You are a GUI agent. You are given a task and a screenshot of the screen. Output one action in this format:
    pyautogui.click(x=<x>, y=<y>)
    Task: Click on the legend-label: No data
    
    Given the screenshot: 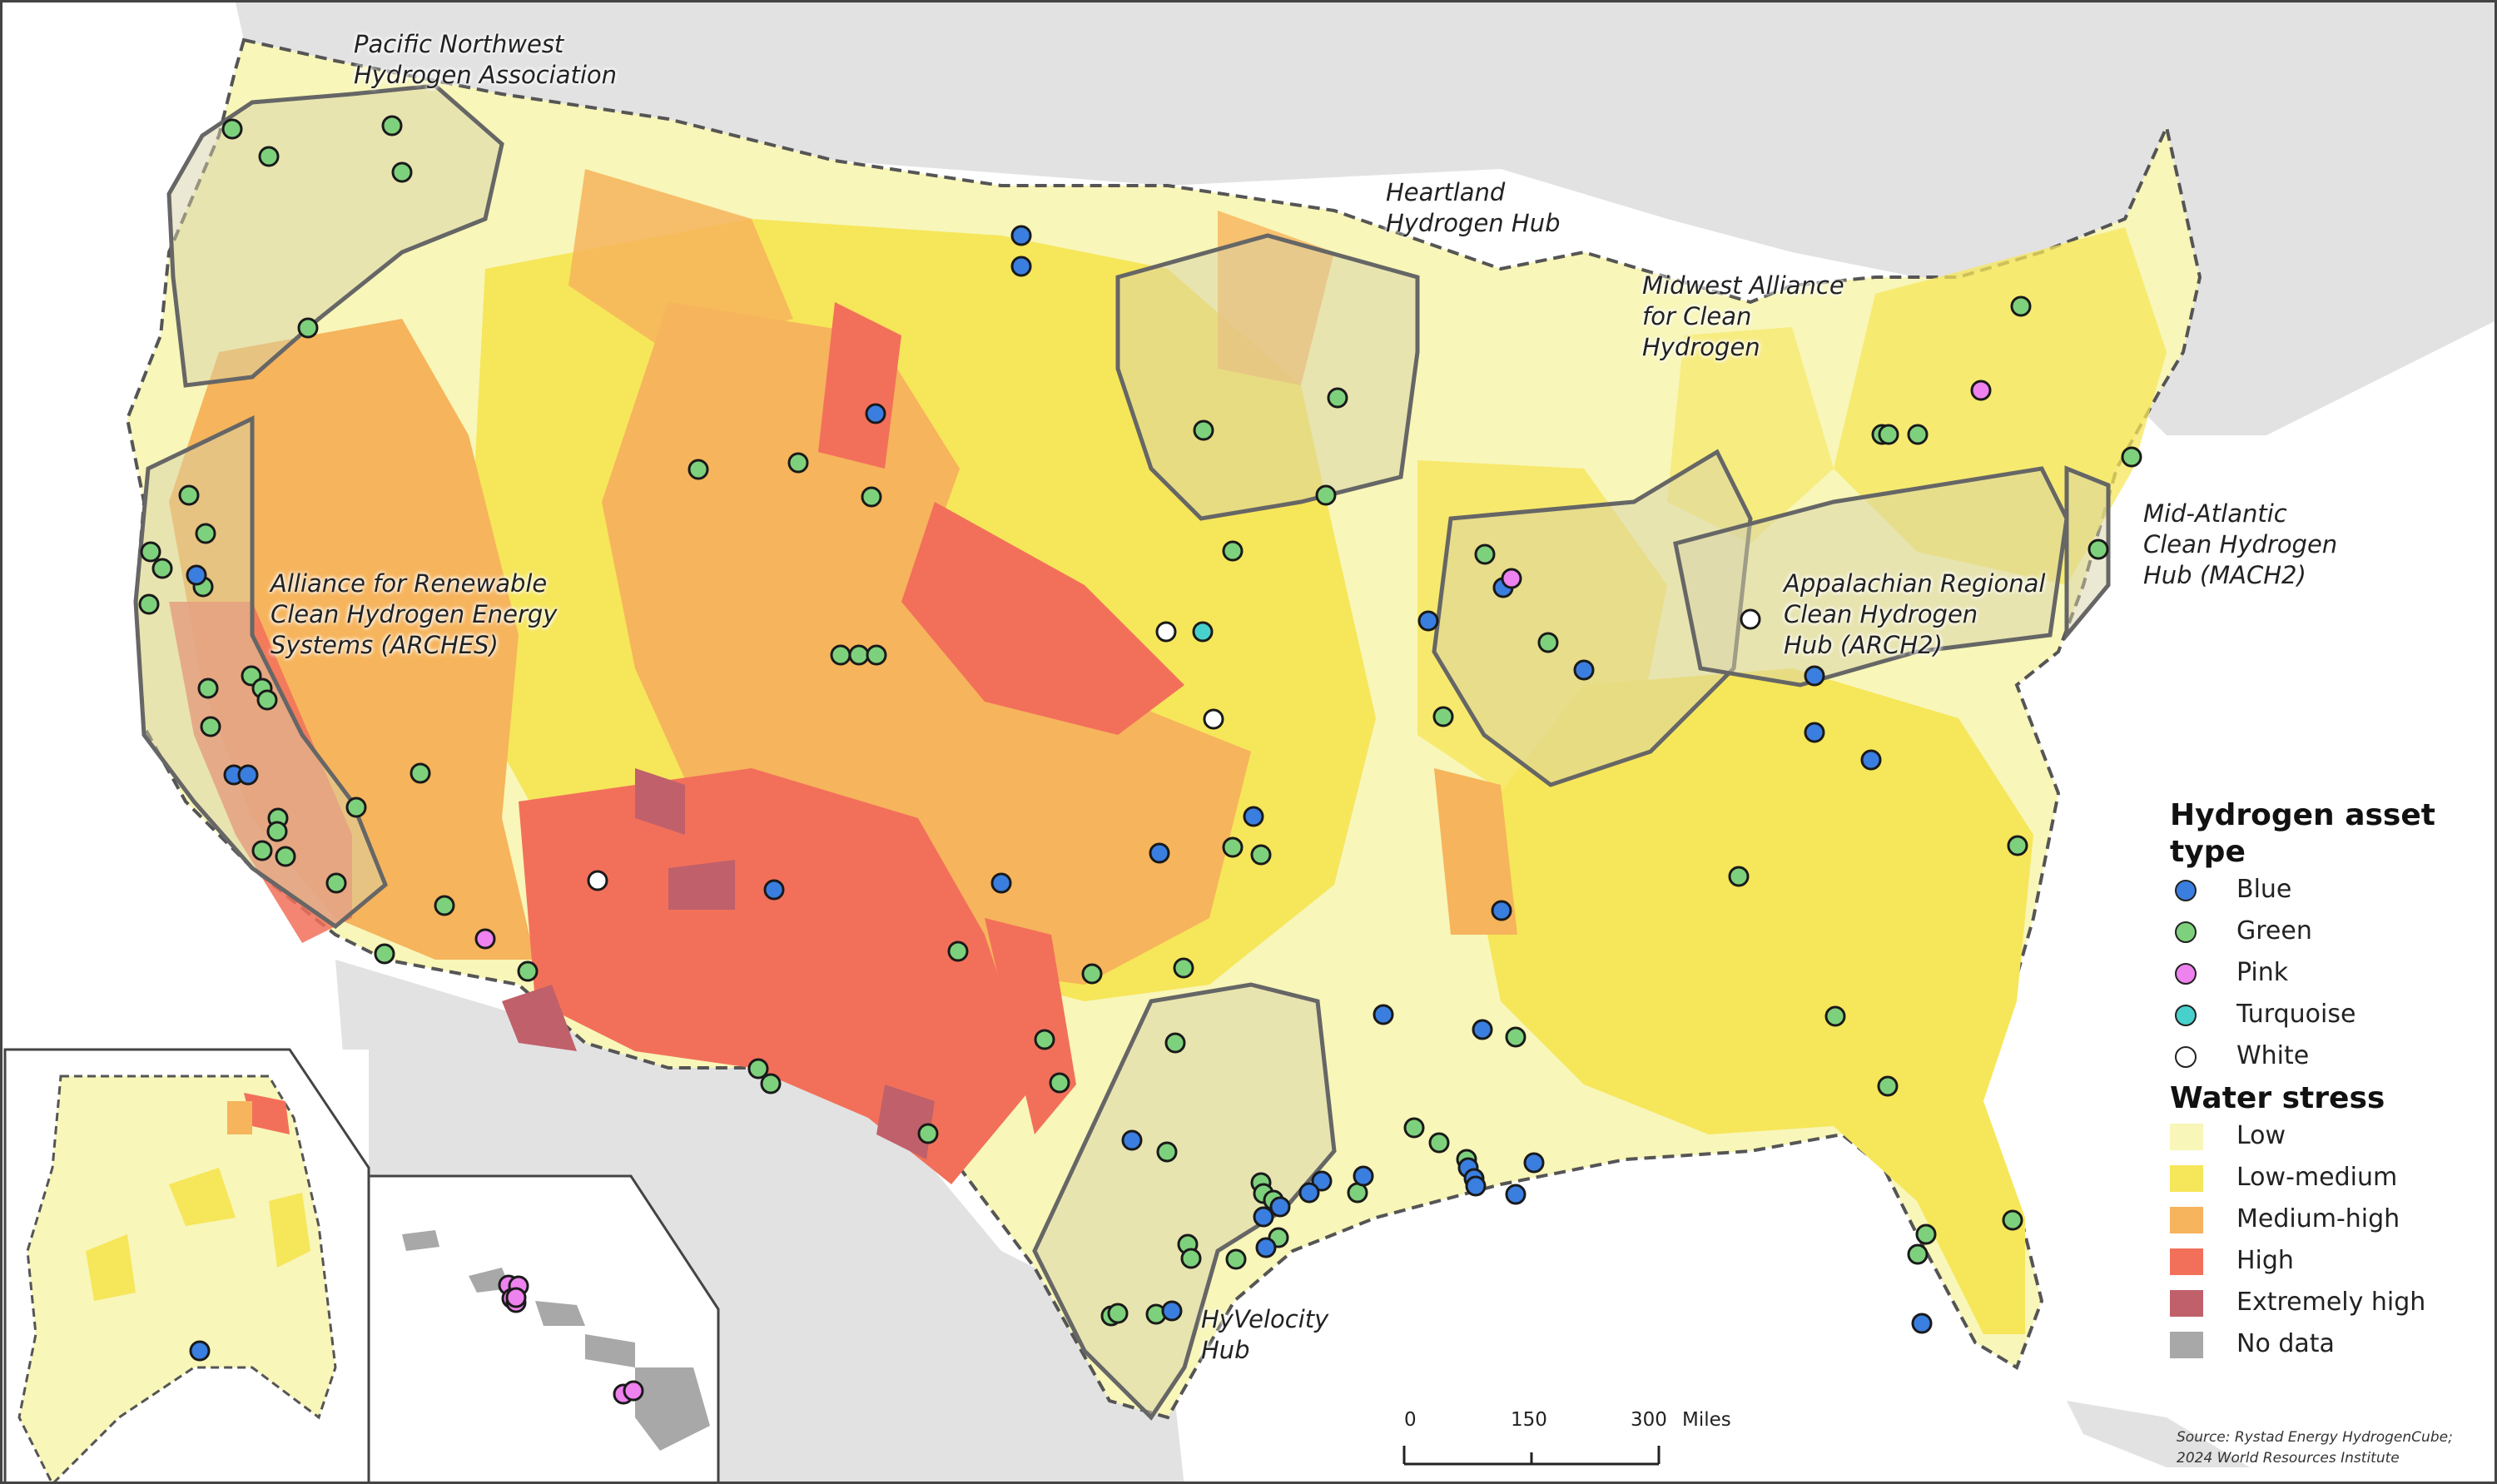 What is the action you would take?
    pyautogui.click(x=2285, y=1343)
    